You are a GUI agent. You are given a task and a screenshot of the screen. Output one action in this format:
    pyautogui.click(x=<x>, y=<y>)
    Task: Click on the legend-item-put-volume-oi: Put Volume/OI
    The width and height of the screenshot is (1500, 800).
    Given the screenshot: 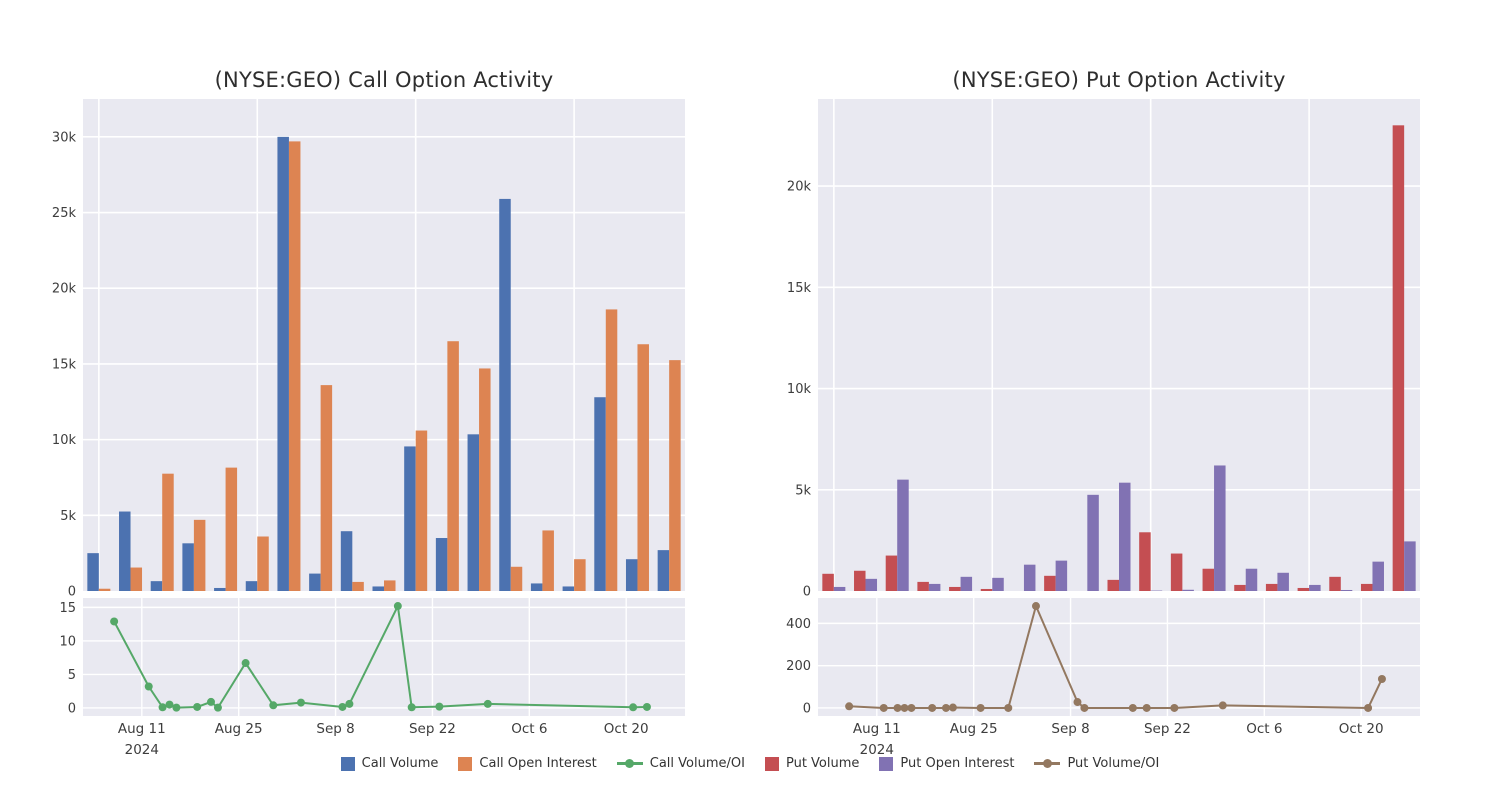 What is the action you would take?
    pyautogui.click(x=1096, y=763)
    